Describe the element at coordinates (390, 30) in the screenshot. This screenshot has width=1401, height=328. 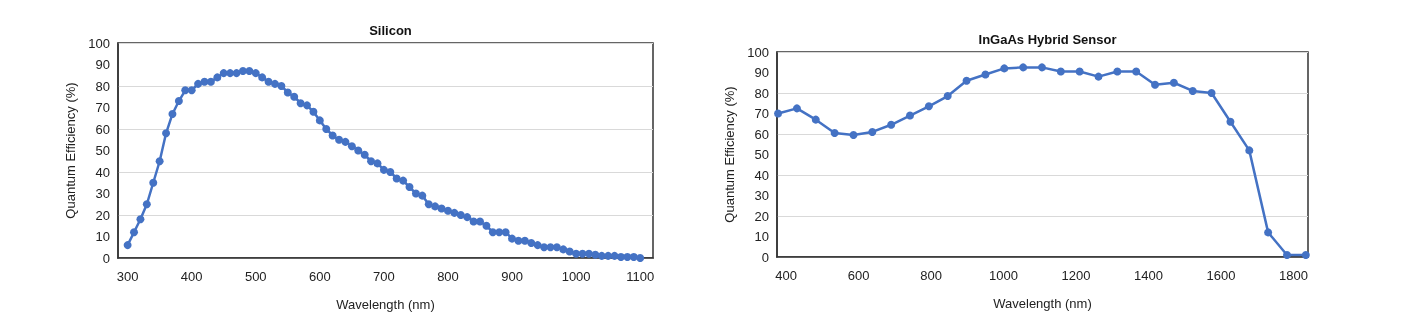
I see `chart-title: Silicon` at that location.